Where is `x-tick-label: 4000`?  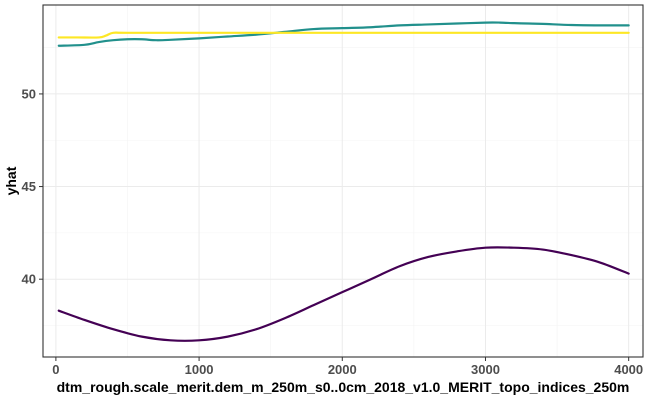
x-tick-label: 4000 is located at coordinates (628, 369).